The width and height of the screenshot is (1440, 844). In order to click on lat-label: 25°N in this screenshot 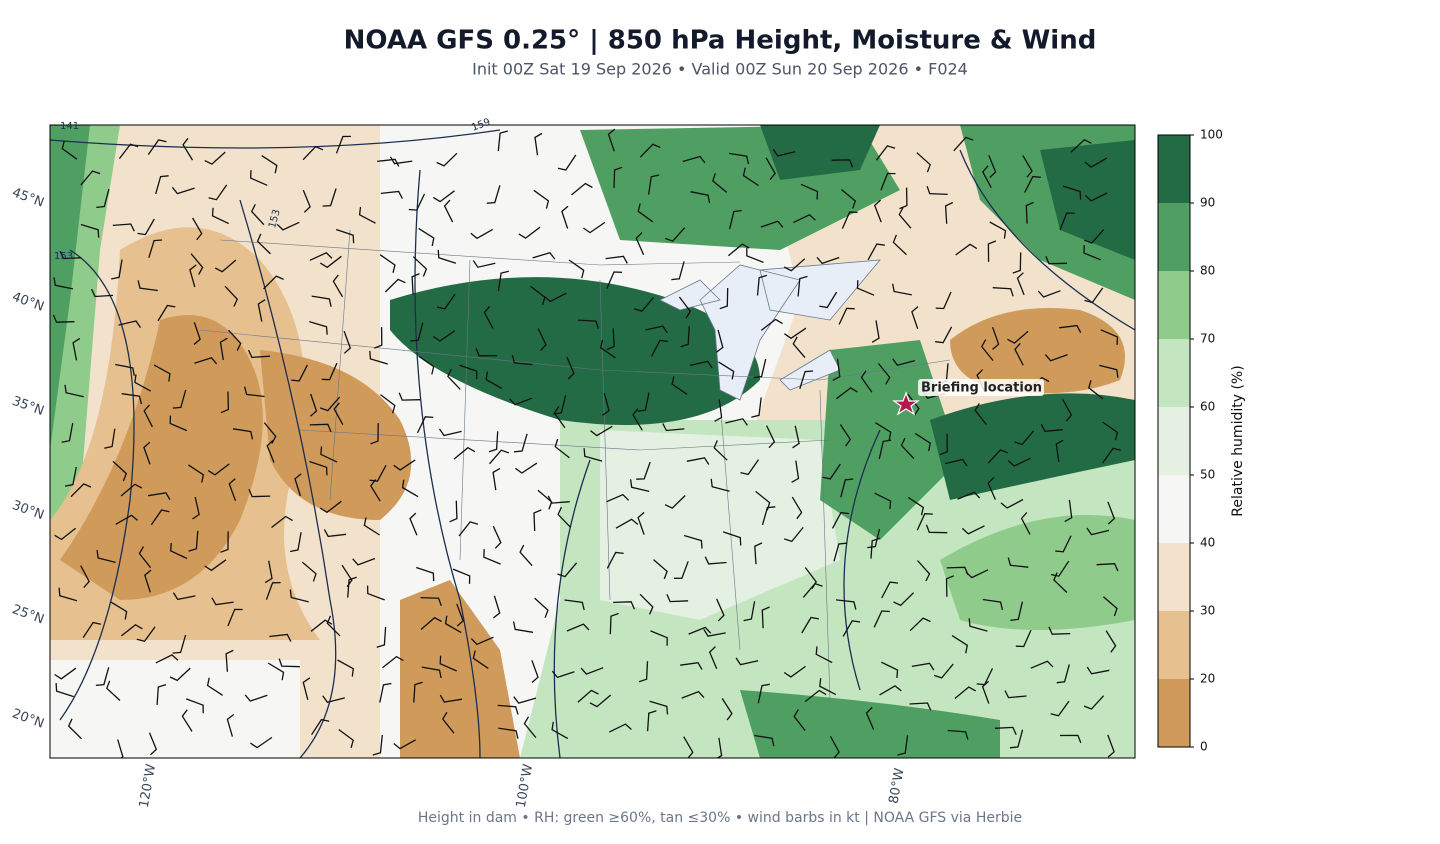, I will do `click(28, 614)`.